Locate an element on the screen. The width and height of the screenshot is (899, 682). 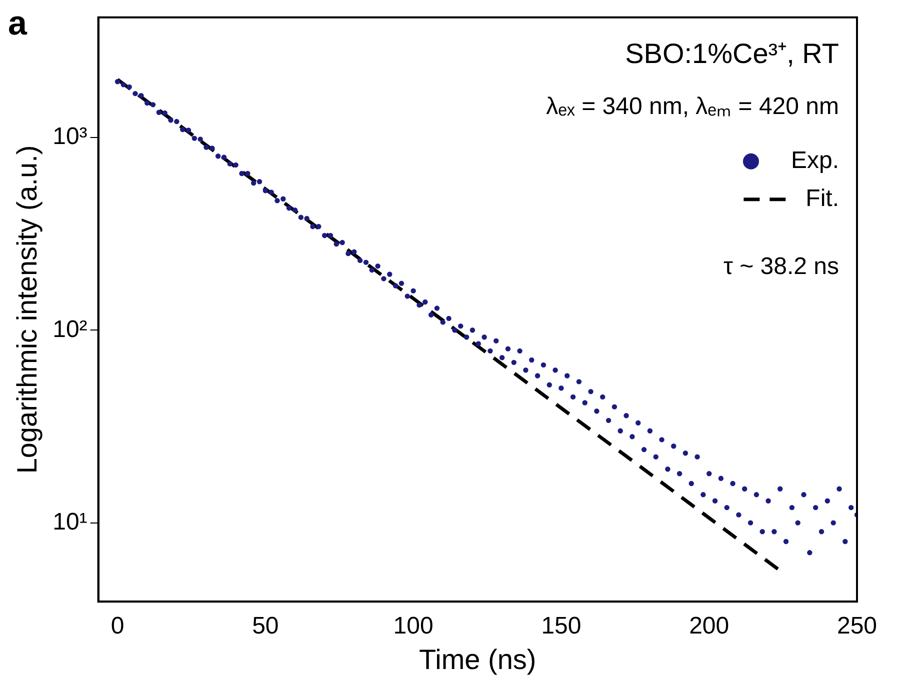
annotation: τ ~ 38.2 ns is located at coordinates (781, 266).